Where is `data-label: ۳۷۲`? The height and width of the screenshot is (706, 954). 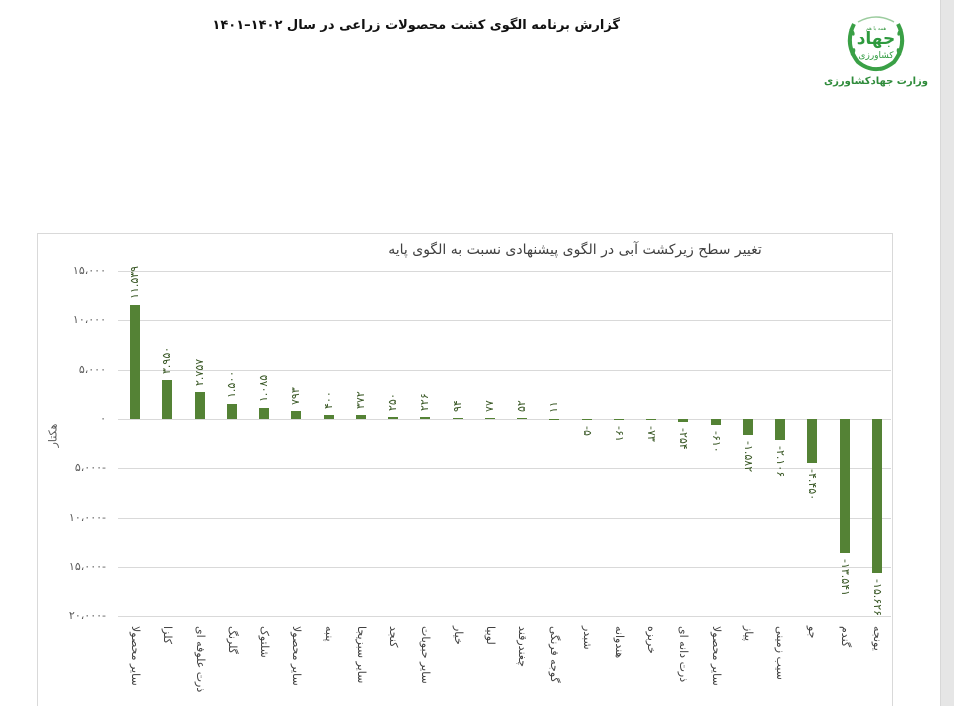
data-label: ۳۷۲ is located at coordinates (360, 400).